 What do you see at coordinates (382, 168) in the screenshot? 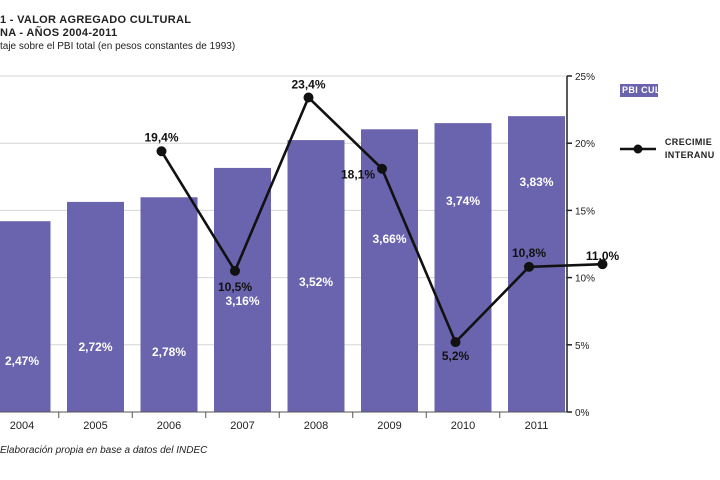
I see `growth-point-2008` at bounding box center [382, 168].